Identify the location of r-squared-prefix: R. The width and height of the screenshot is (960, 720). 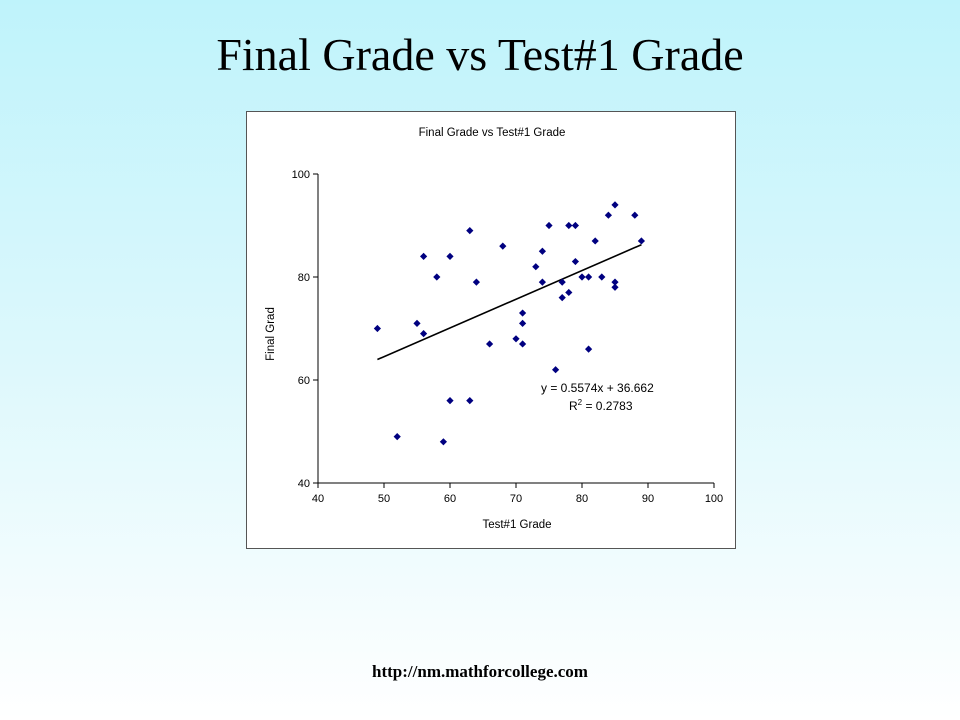
(573, 406).